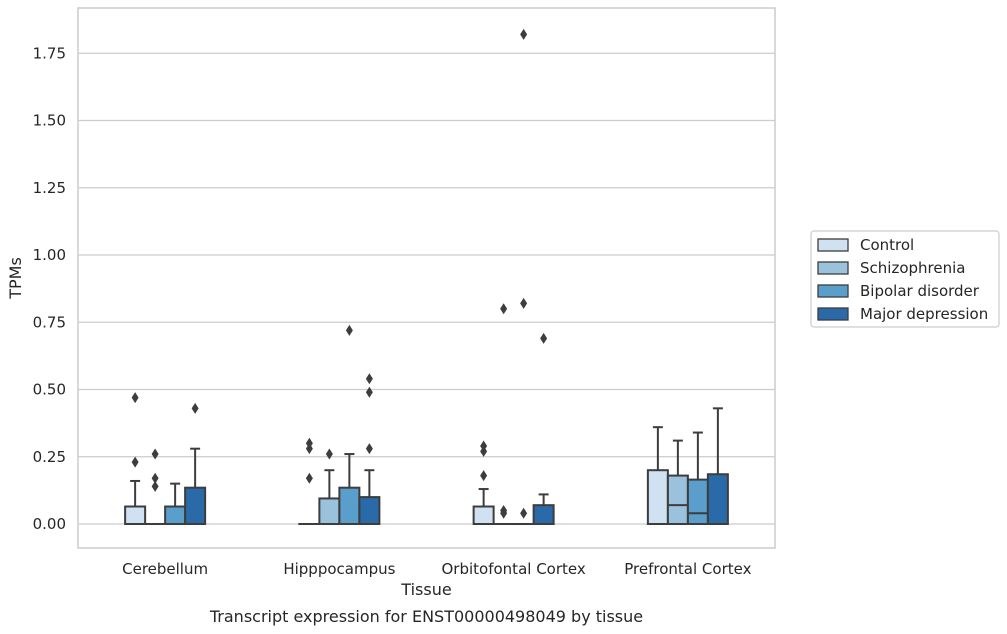  I want to click on legend-frame, so click(905, 279).